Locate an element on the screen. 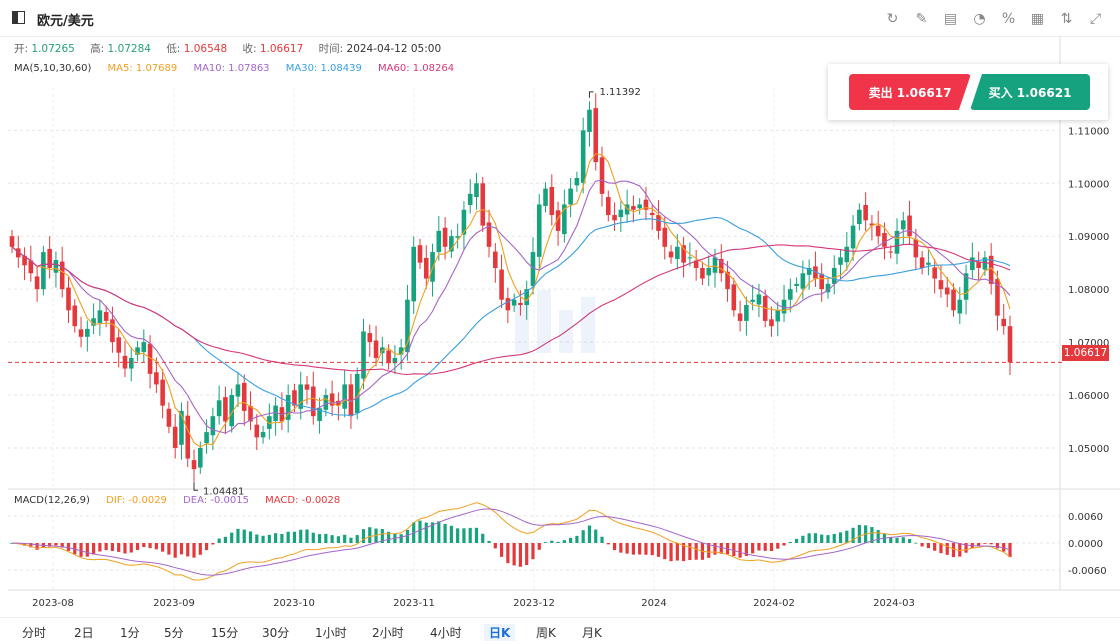  trade-panel: 卖出 1.06617 买入 1.06621 is located at coordinates (968, 92).